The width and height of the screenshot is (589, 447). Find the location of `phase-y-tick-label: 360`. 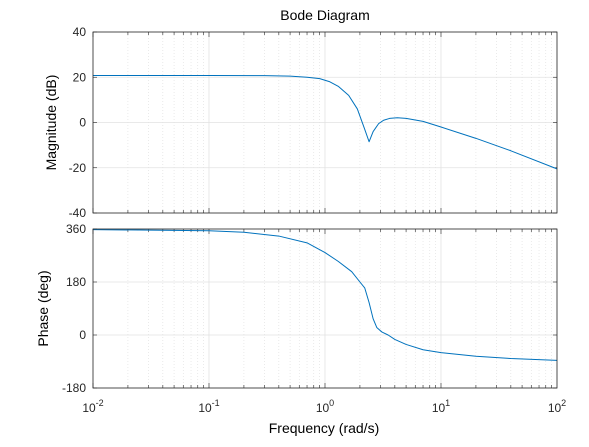

phase-y-tick-label: 360 is located at coordinates (76, 229).